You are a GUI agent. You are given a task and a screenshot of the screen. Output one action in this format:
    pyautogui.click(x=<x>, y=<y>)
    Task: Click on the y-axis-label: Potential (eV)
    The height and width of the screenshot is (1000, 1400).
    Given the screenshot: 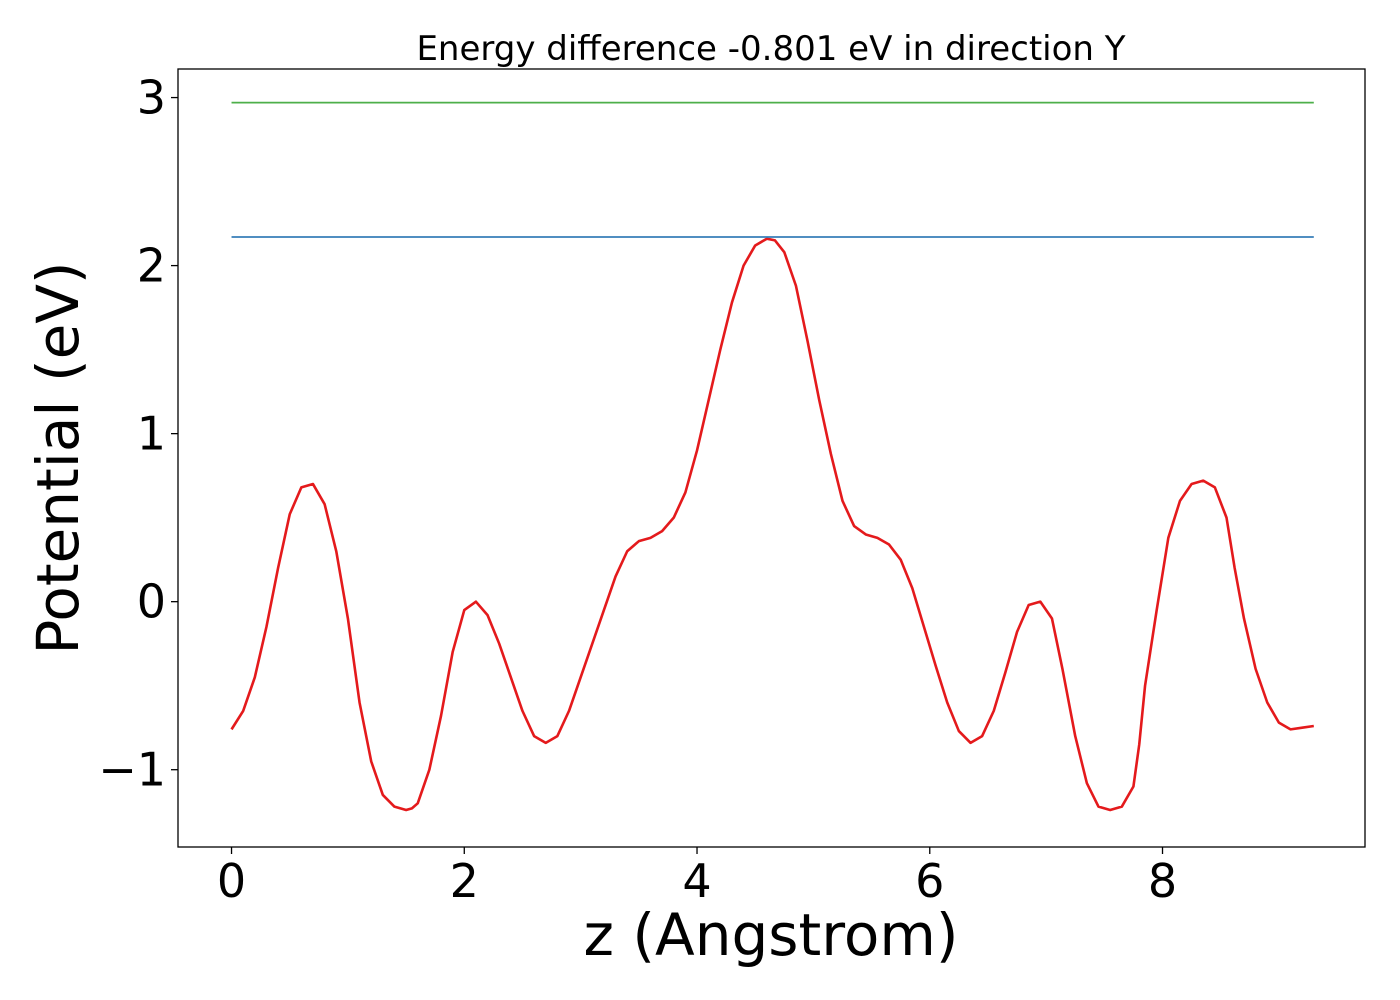 What is the action you would take?
    pyautogui.click(x=58, y=457)
    